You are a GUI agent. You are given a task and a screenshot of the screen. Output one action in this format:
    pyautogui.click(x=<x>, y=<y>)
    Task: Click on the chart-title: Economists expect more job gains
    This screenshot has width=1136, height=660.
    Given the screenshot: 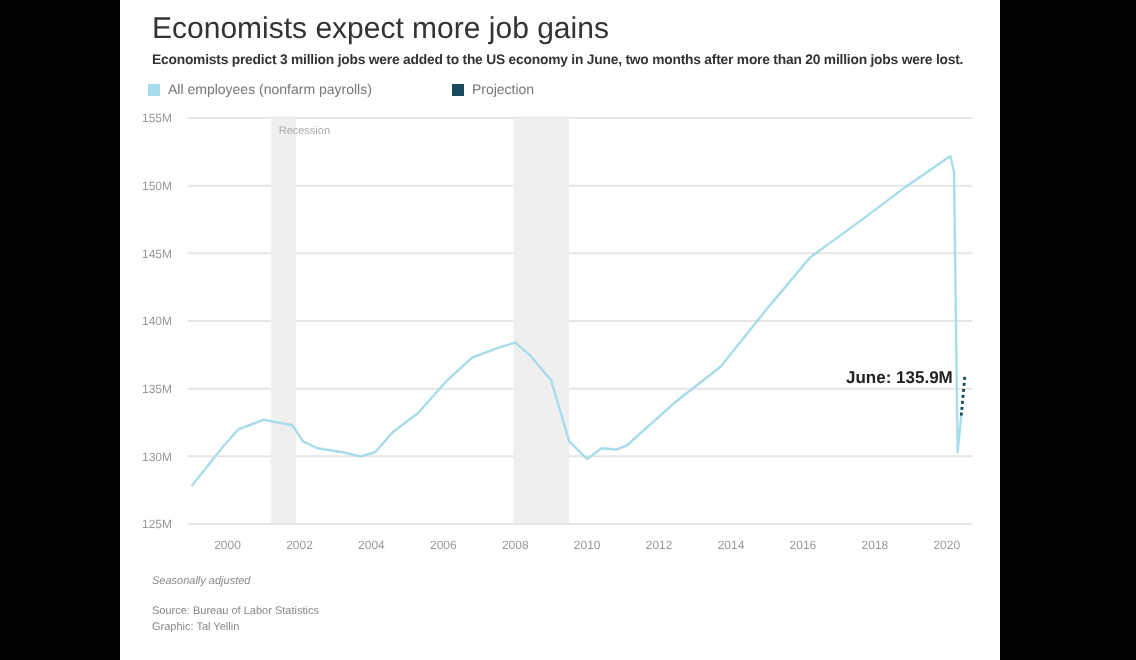 What is the action you would take?
    pyautogui.click(x=380, y=29)
    